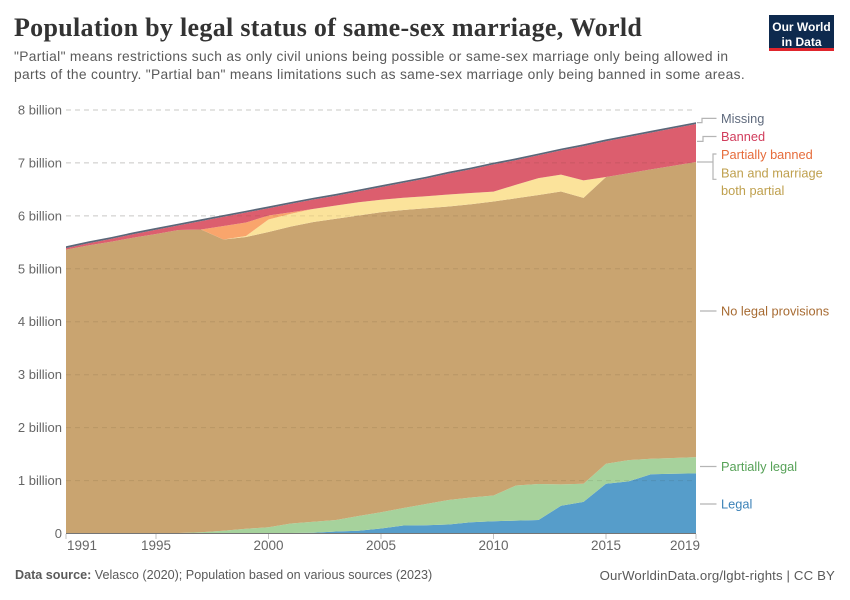  Describe the element at coordinates (156, 545) in the screenshot. I see `svg-text: 1995` at that location.